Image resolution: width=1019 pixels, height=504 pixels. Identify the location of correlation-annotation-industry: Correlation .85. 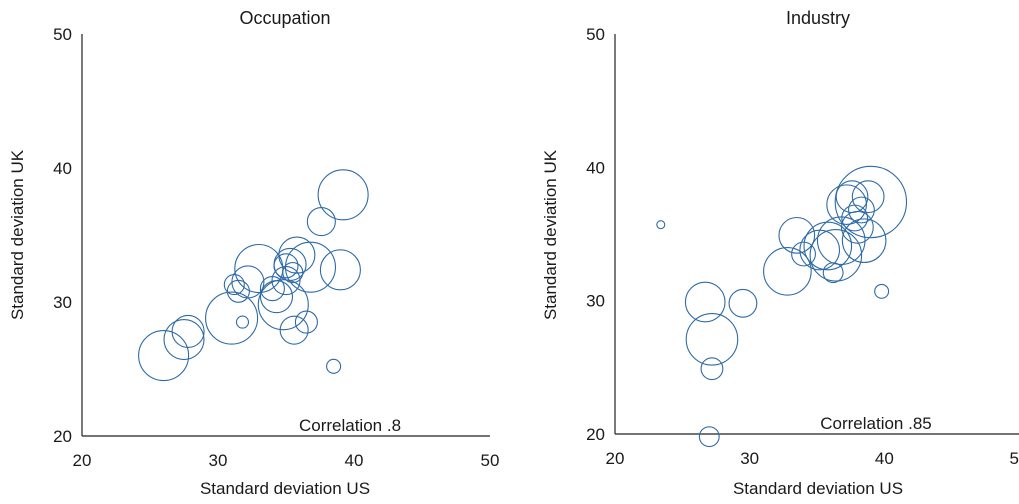
(876, 423).